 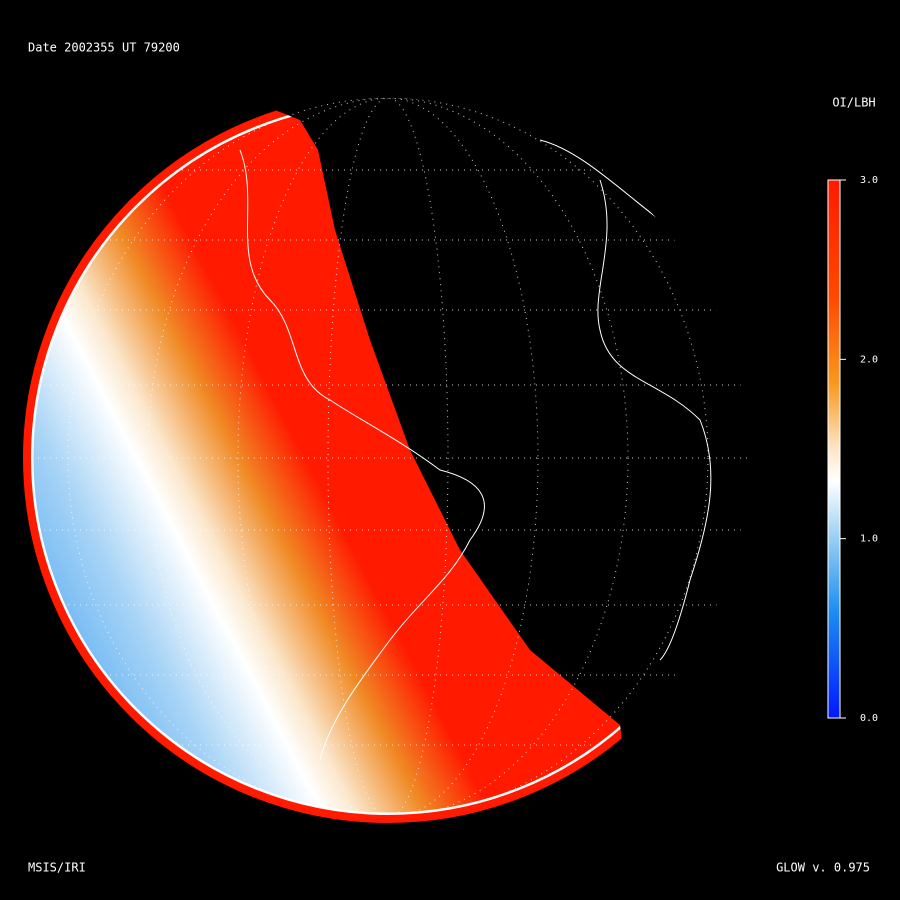 I want to click on date-label: Date 2002355, so click(x=71, y=48).